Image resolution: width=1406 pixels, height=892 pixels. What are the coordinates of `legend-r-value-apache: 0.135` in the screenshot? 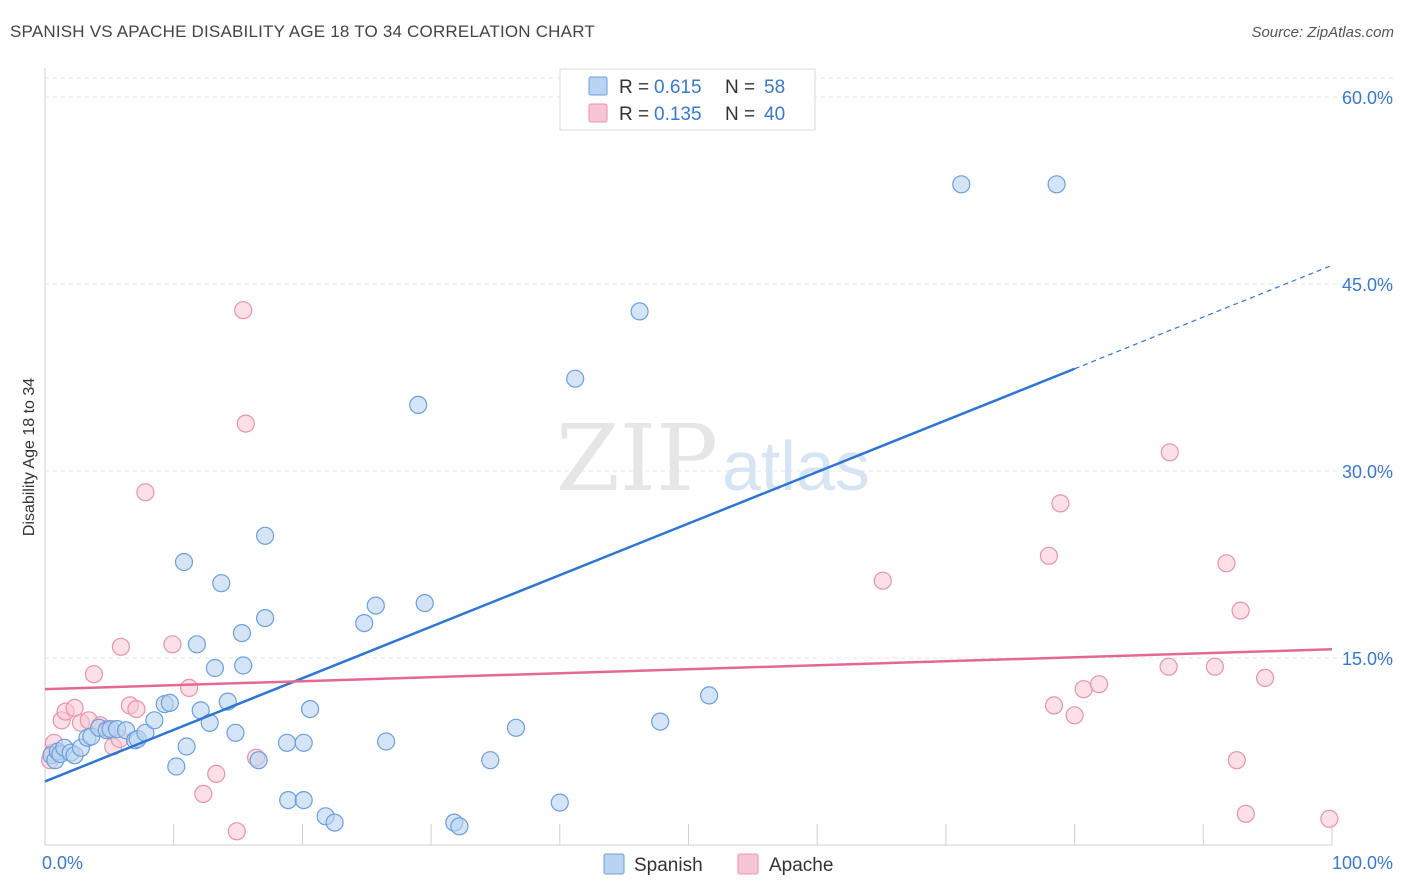 It's located at (678, 114).